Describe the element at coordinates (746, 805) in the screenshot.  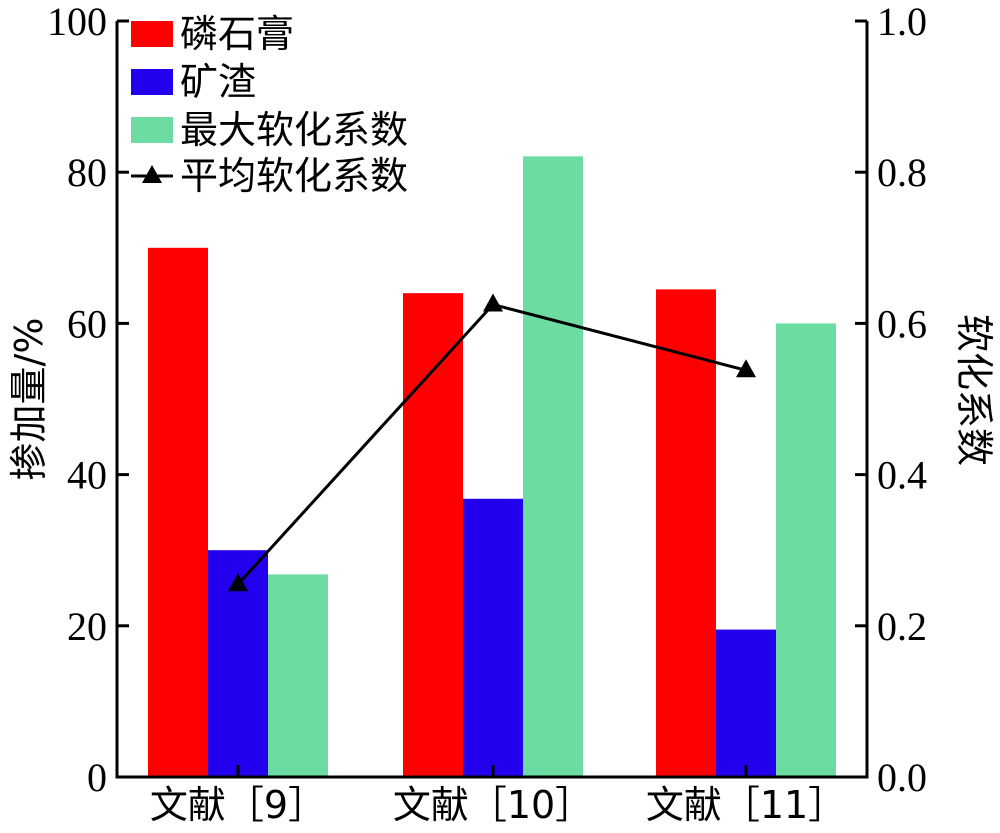
I see `x-tick-label-3: 文献［11］` at that location.